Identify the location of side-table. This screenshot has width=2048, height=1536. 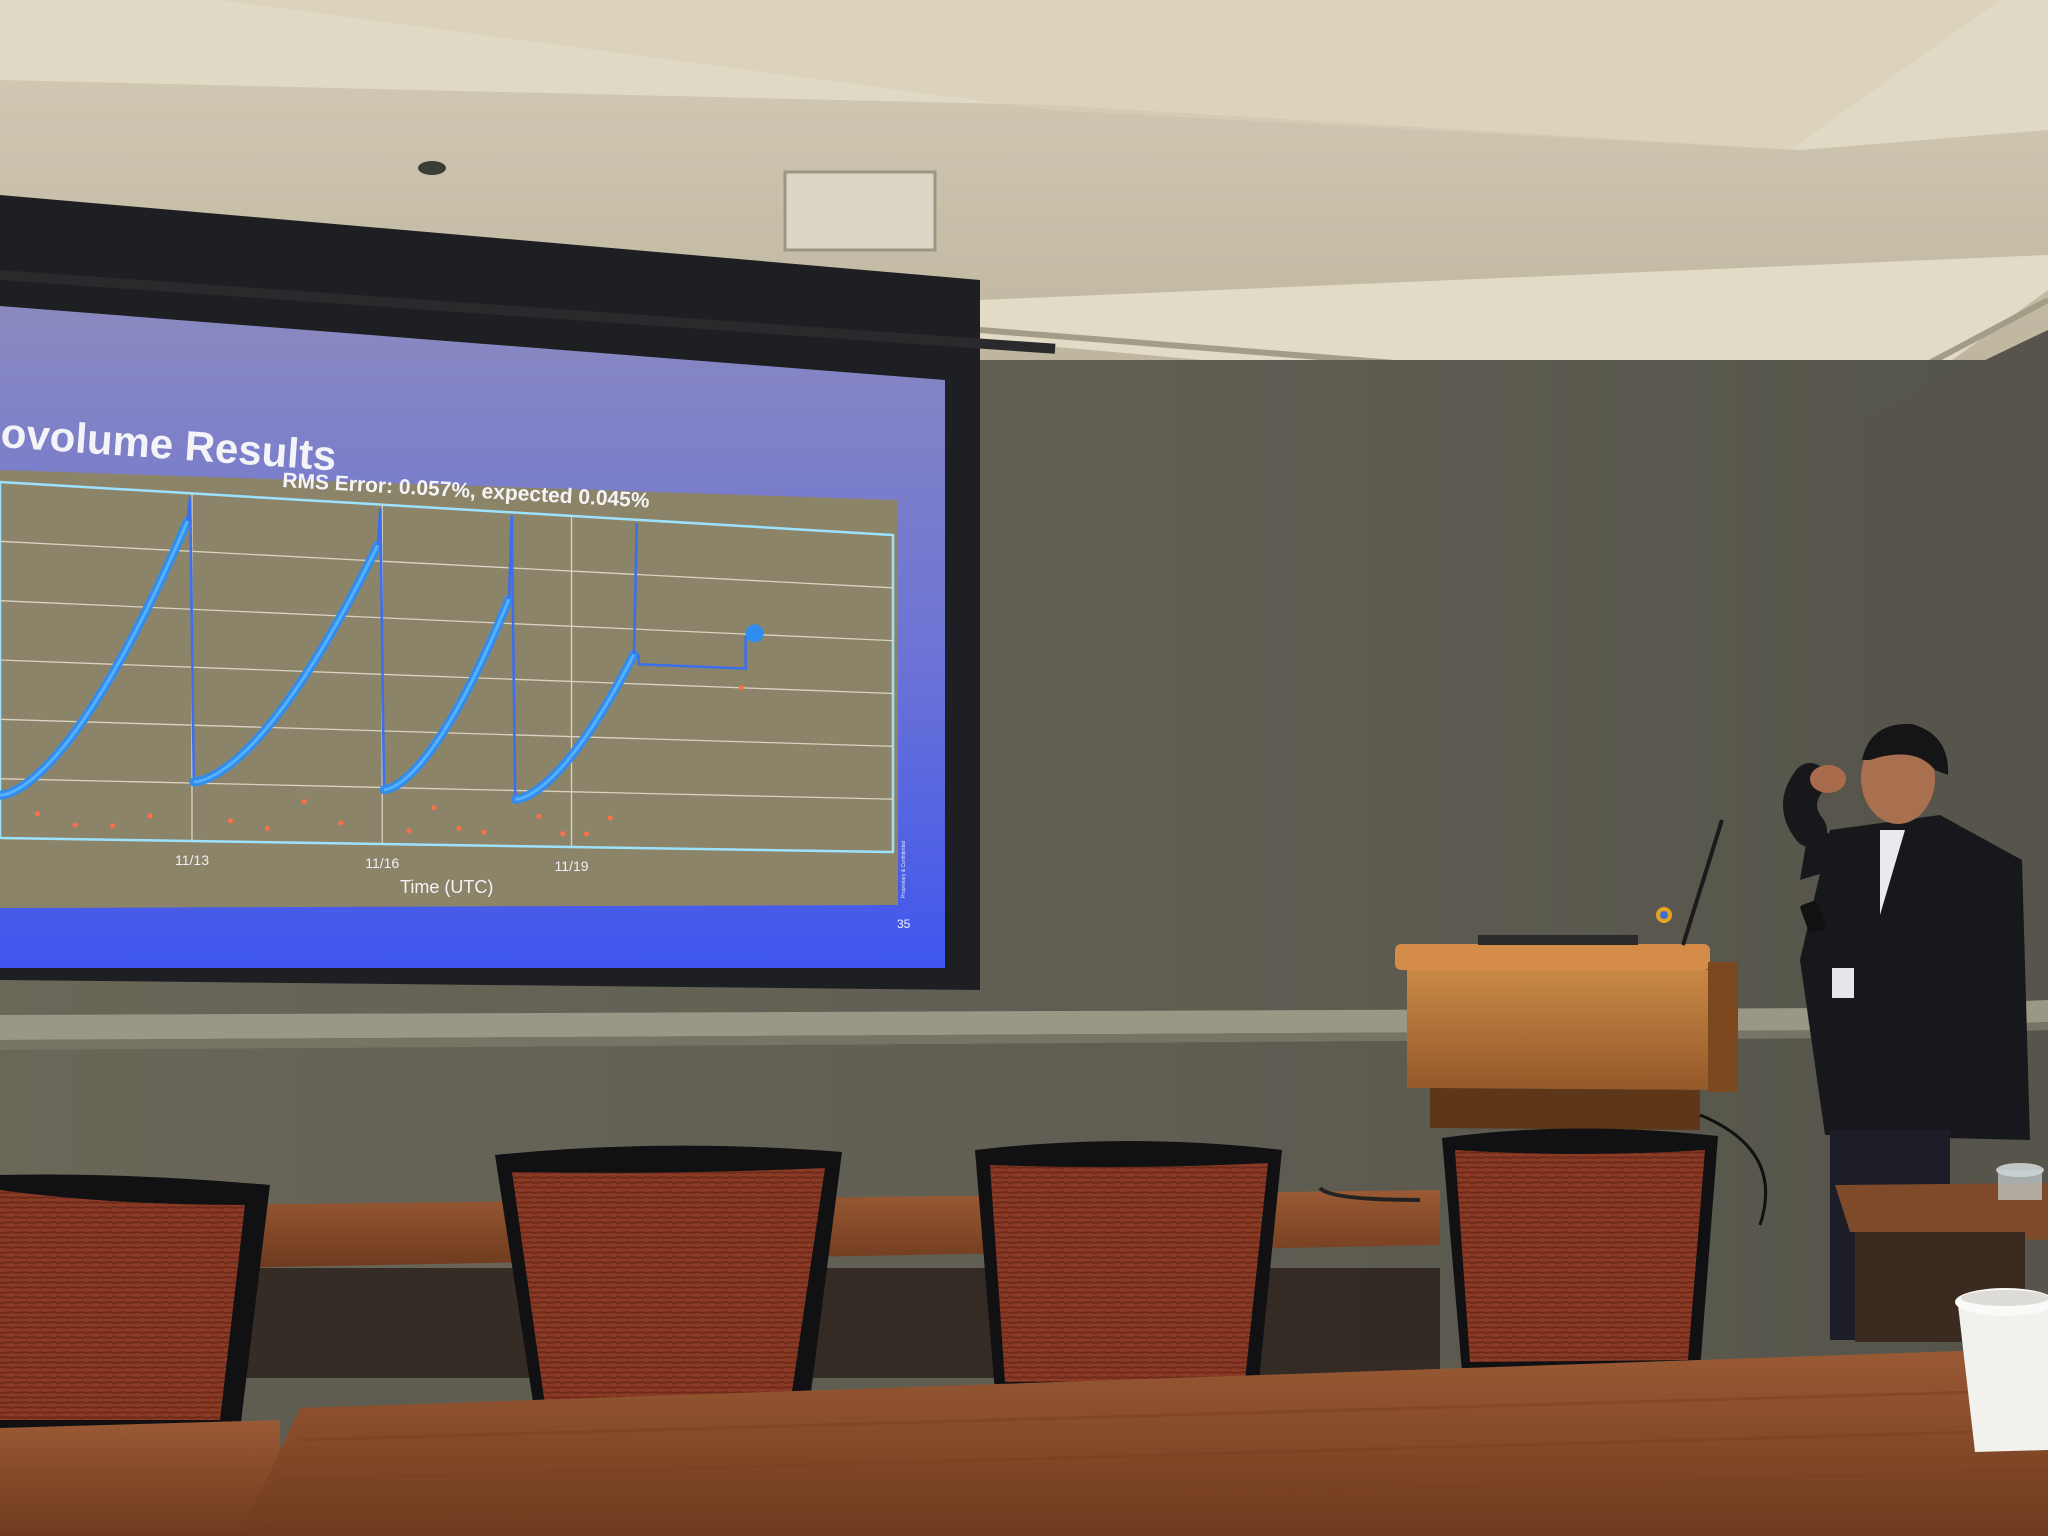
(1941, 1252).